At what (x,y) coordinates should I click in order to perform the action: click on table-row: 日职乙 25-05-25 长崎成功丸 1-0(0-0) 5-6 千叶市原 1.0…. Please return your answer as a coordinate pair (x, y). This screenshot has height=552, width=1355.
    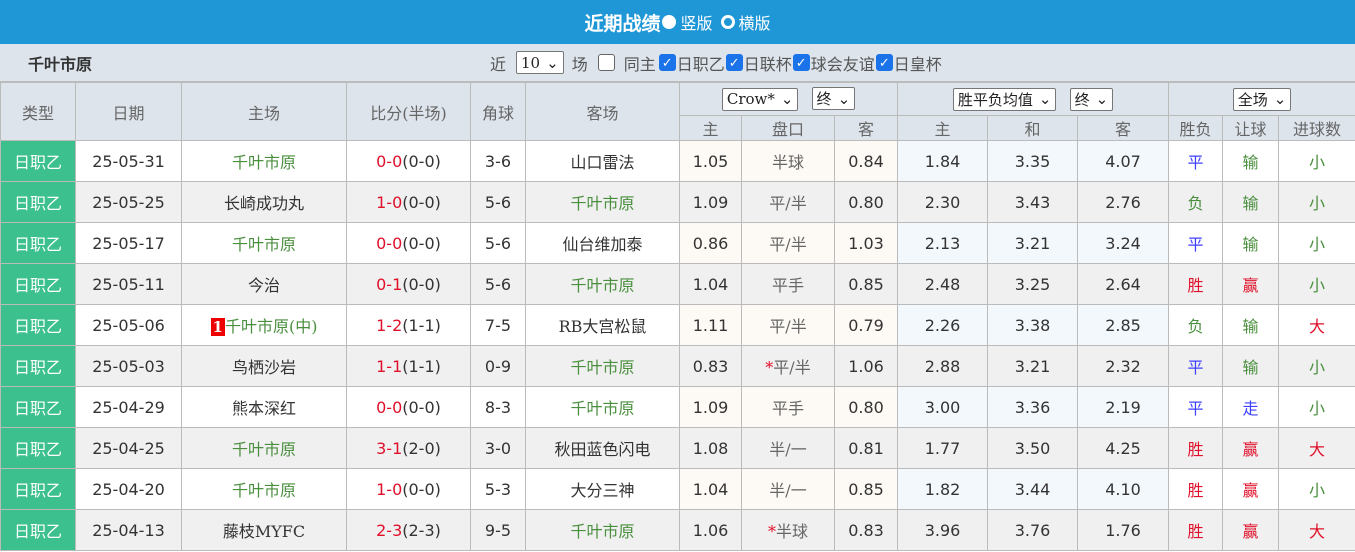
    Looking at the image, I should click on (677, 202).